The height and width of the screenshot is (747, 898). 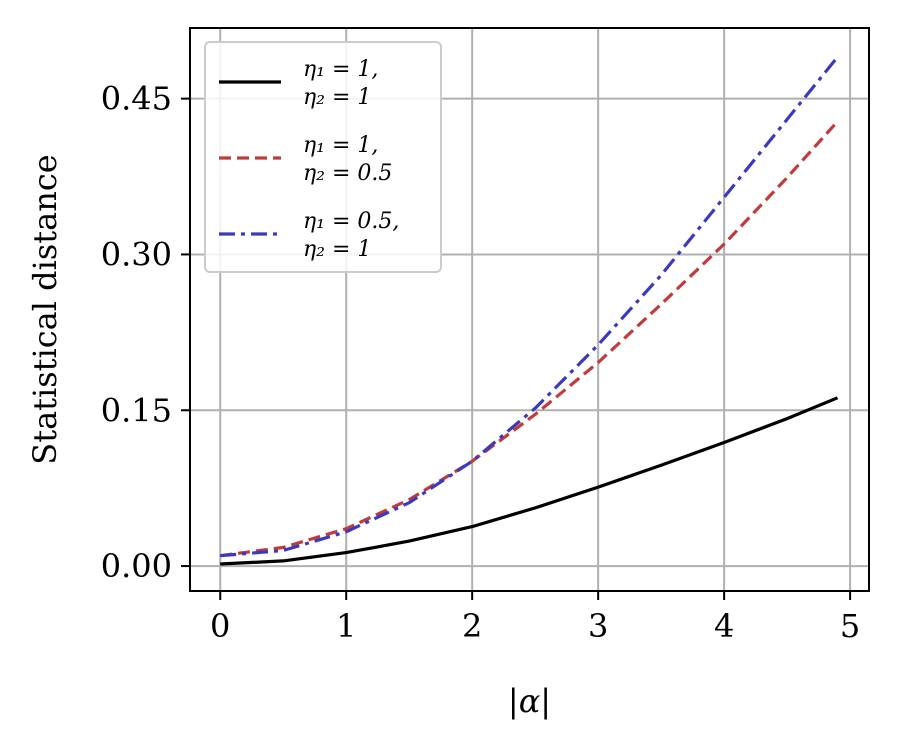 I want to click on x-tick-label: 5, so click(x=850, y=626).